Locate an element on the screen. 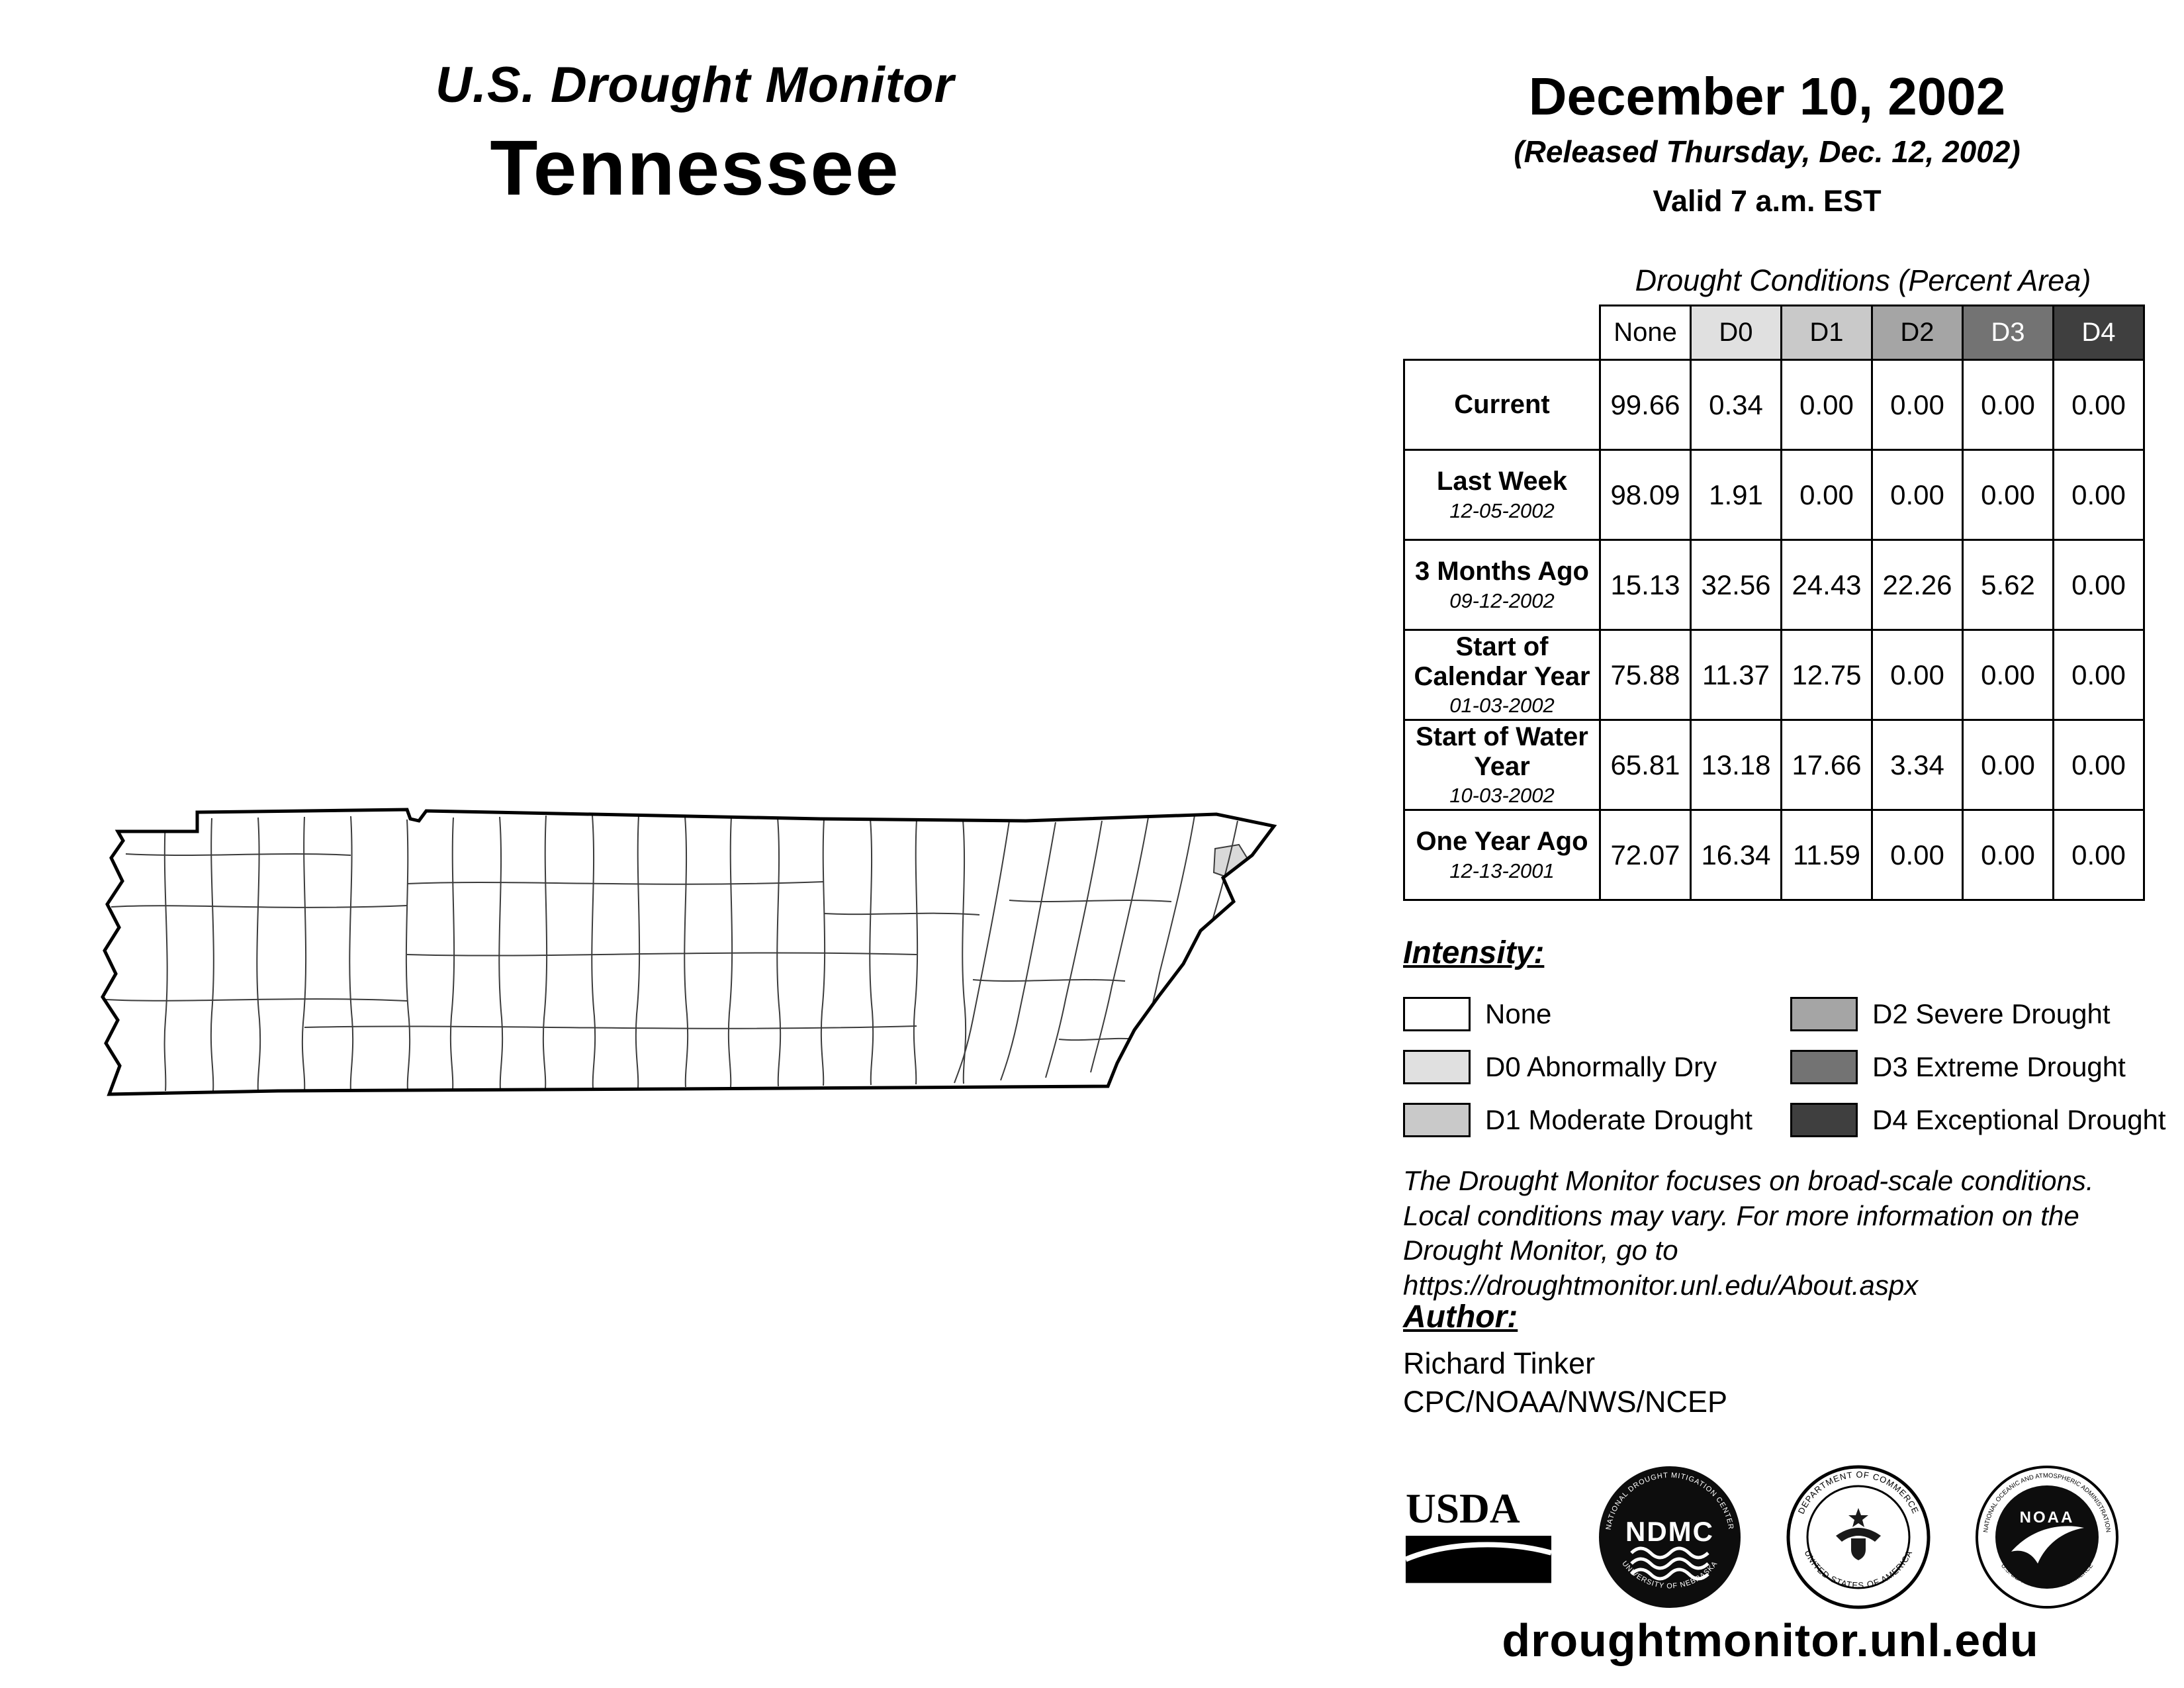 Image resolution: width=2184 pixels, height=1688 pixels. legend-label: D4 Exceptional Drought is located at coordinates (2019, 1119).